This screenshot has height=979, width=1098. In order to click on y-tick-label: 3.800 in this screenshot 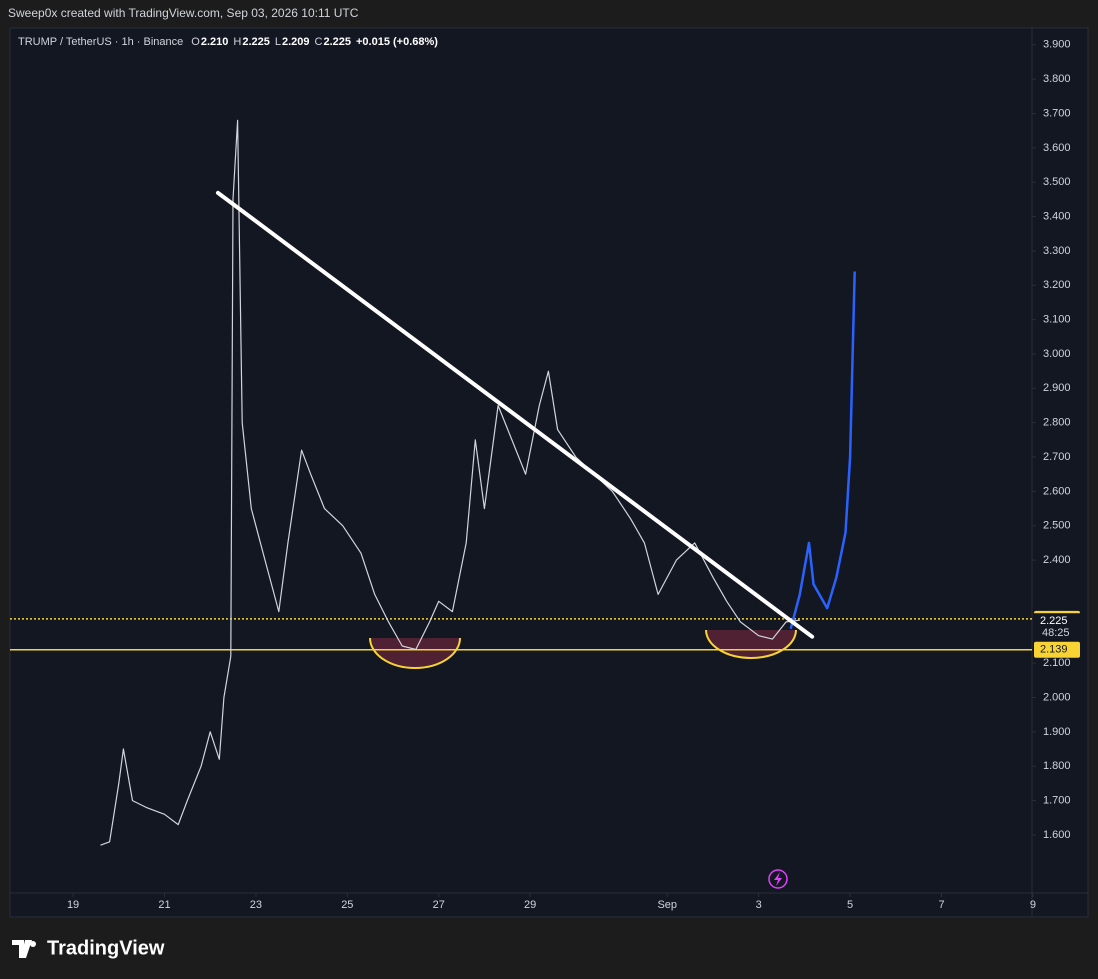, I will do `click(1057, 79)`.